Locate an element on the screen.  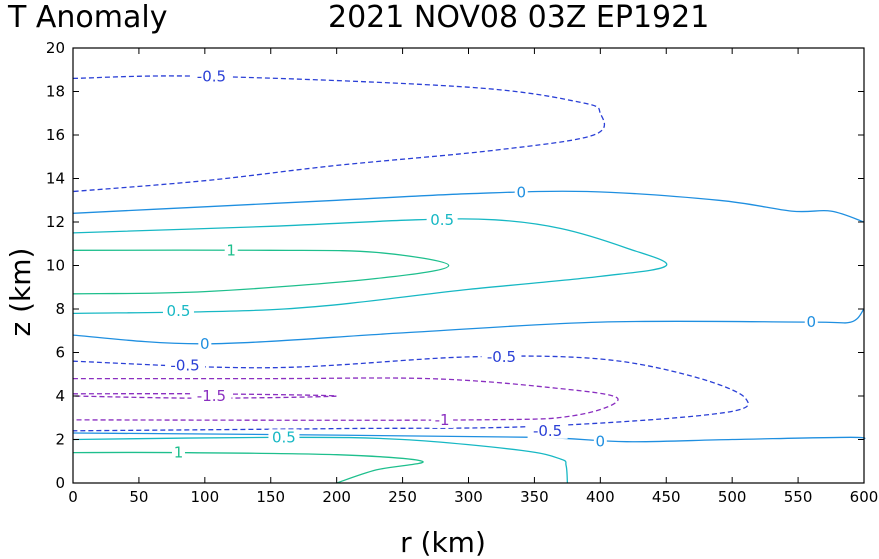
y-tick-label: 0 is located at coordinates (60, 483).